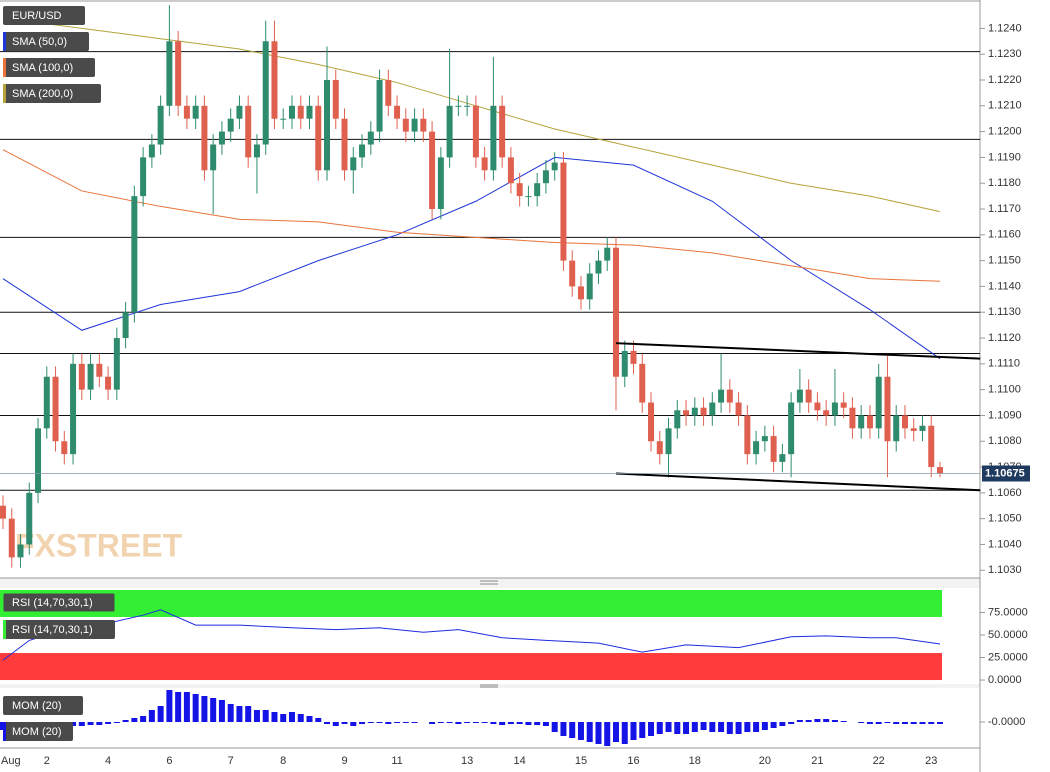 The width and height of the screenshot is (1050, 772). What do you see at coordinates (1008, 657) in the screenshot?
I see `y-tick-label: 25.0000` at bounding box center [1008, 657].